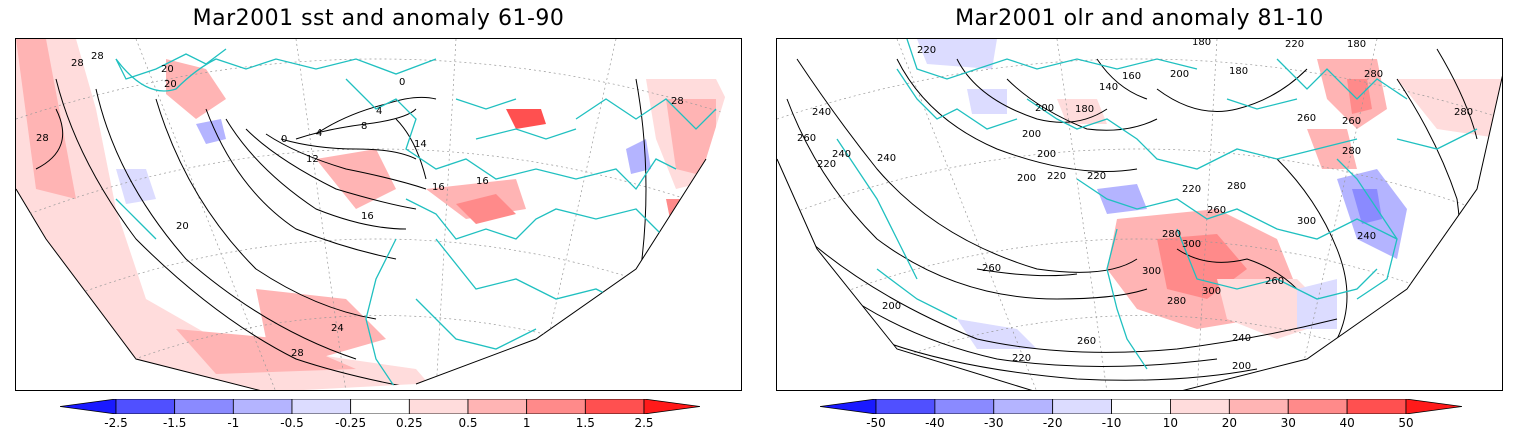  I want to click on sst-anomaly-colorbar: -2.5 -1.5 -1 -0.5 -0.25 0.25 0.5 1 1.5 2.5, so click(380, 414).